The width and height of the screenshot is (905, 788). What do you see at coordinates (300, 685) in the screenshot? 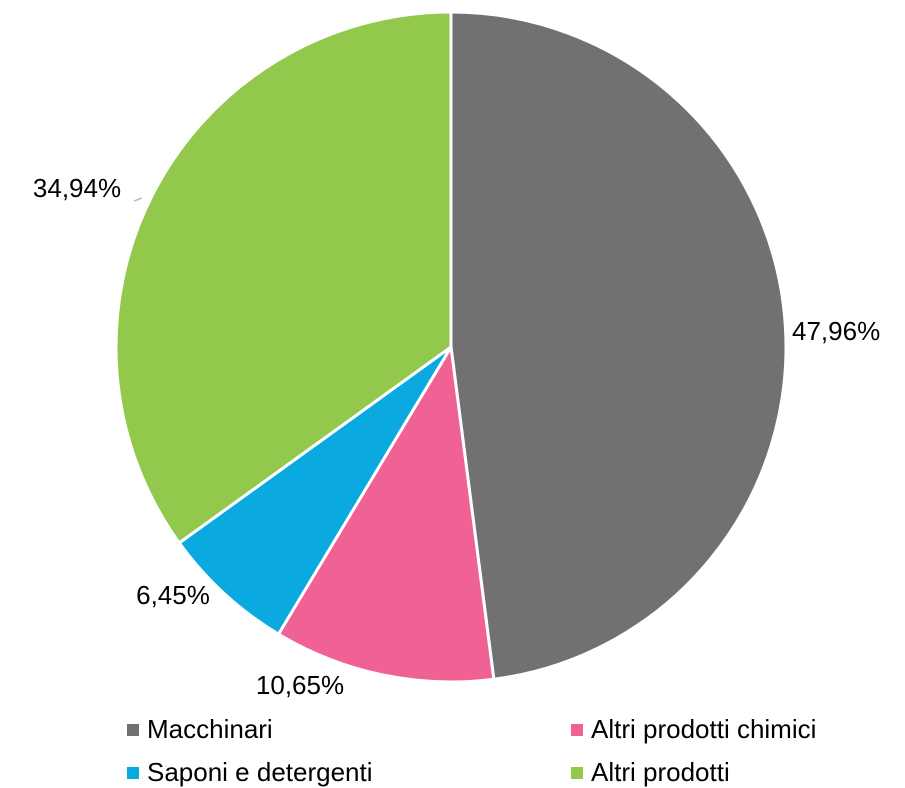
I see `data-label: 10,65%` at bounding box center [300, 685].